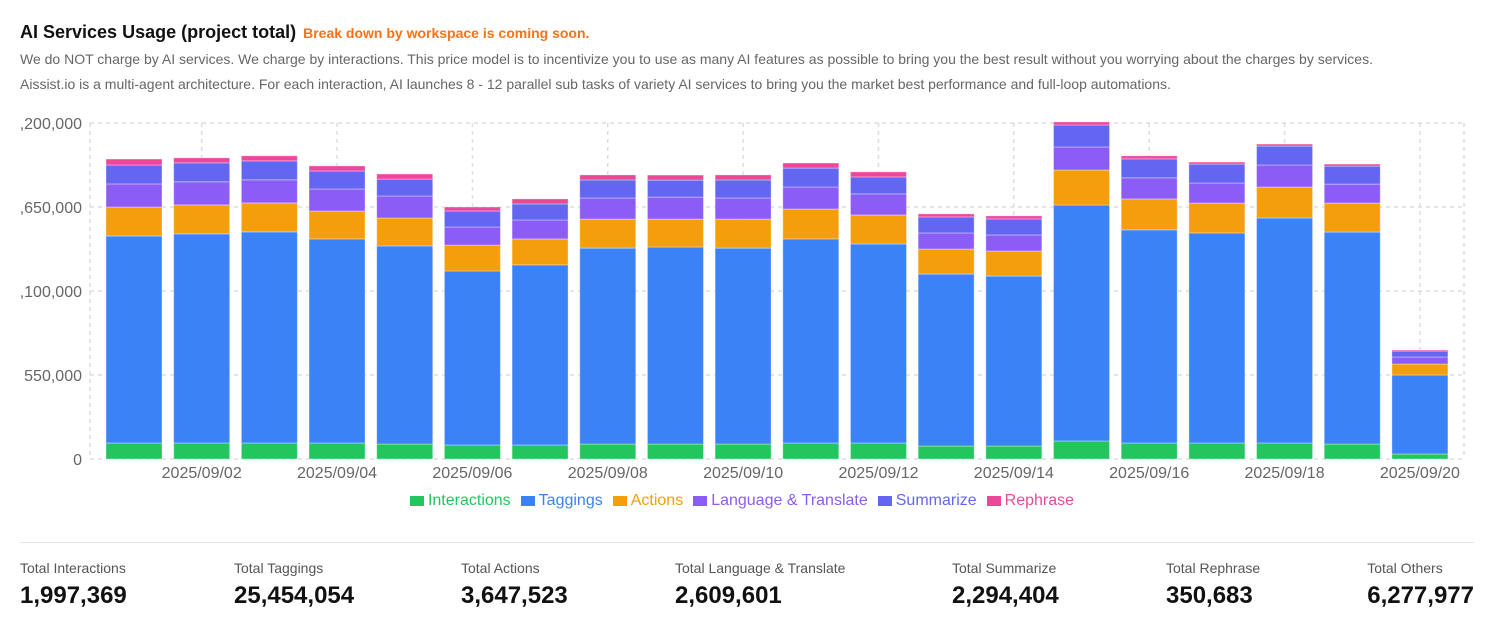 The image size is (1494, 632). What do you see at coordinates (337, 473) in the screenshot?
I see `x-tick-label: 2025/09/04` at bounding box center [337, 473].